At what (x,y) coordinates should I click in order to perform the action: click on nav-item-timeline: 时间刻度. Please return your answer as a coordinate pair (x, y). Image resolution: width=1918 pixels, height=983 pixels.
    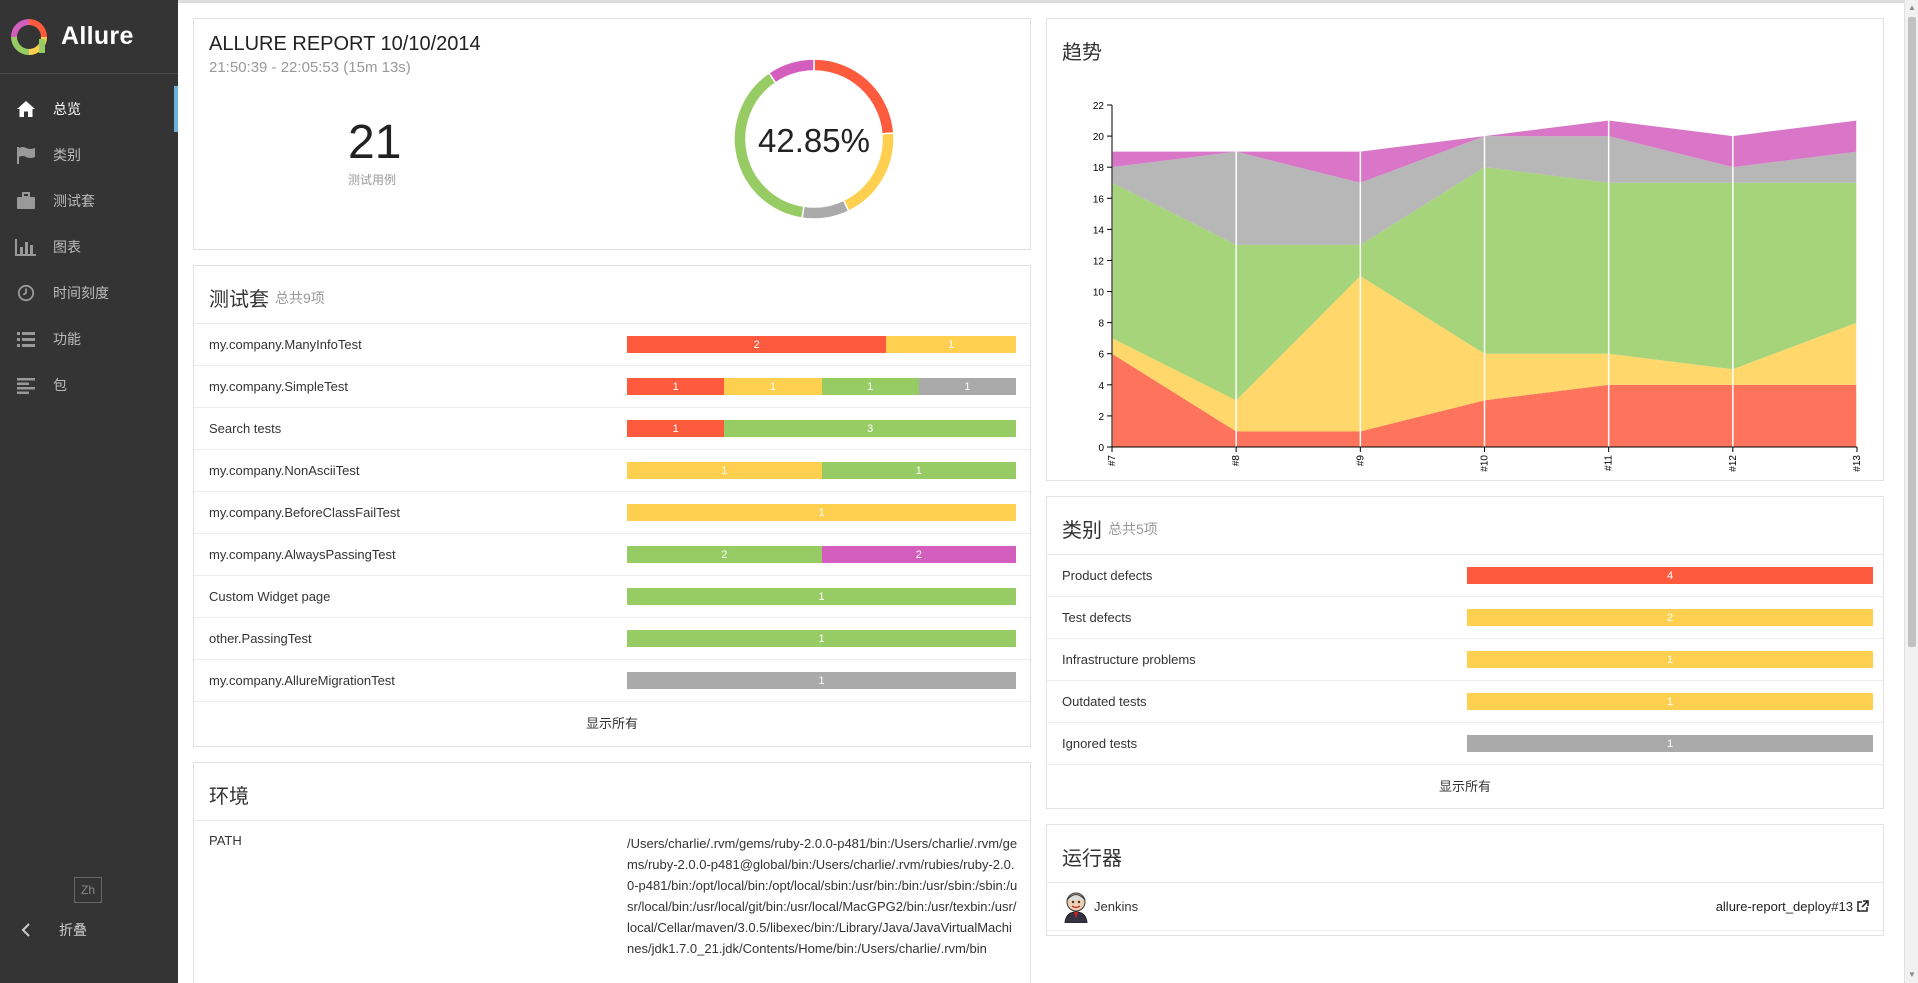
    Looking at the image, I should click on (89, 293).